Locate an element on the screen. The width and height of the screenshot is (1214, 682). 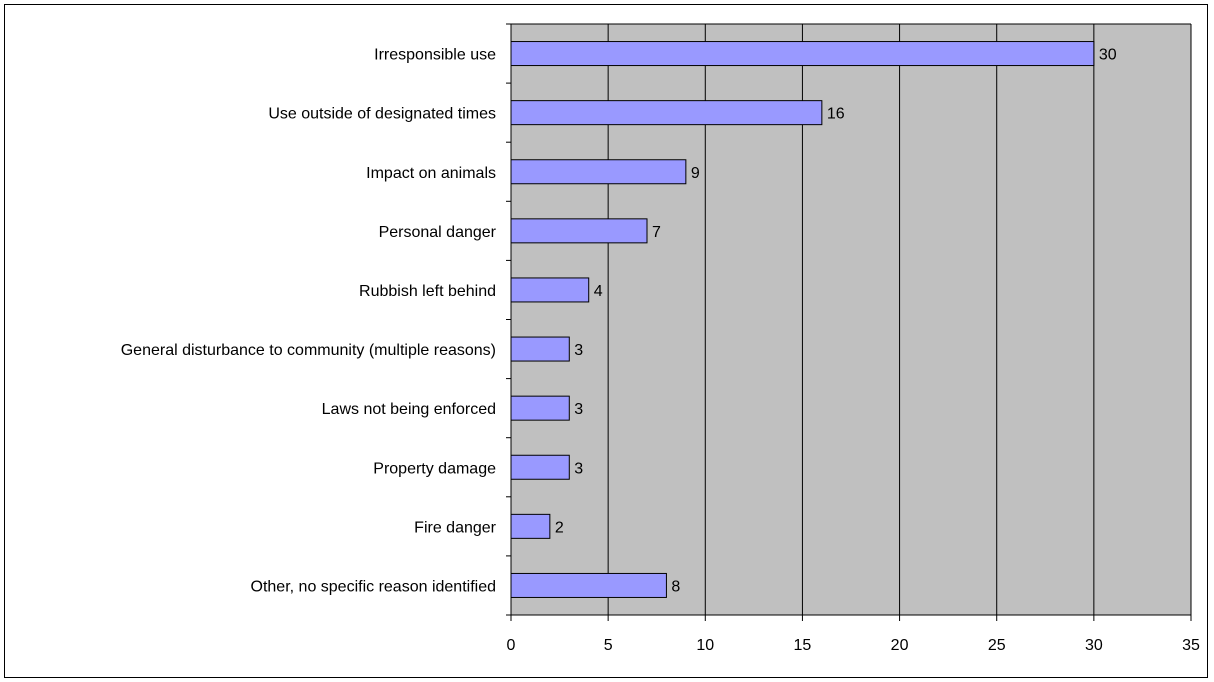
data-label: 7 is located at coordinates (656, 232).